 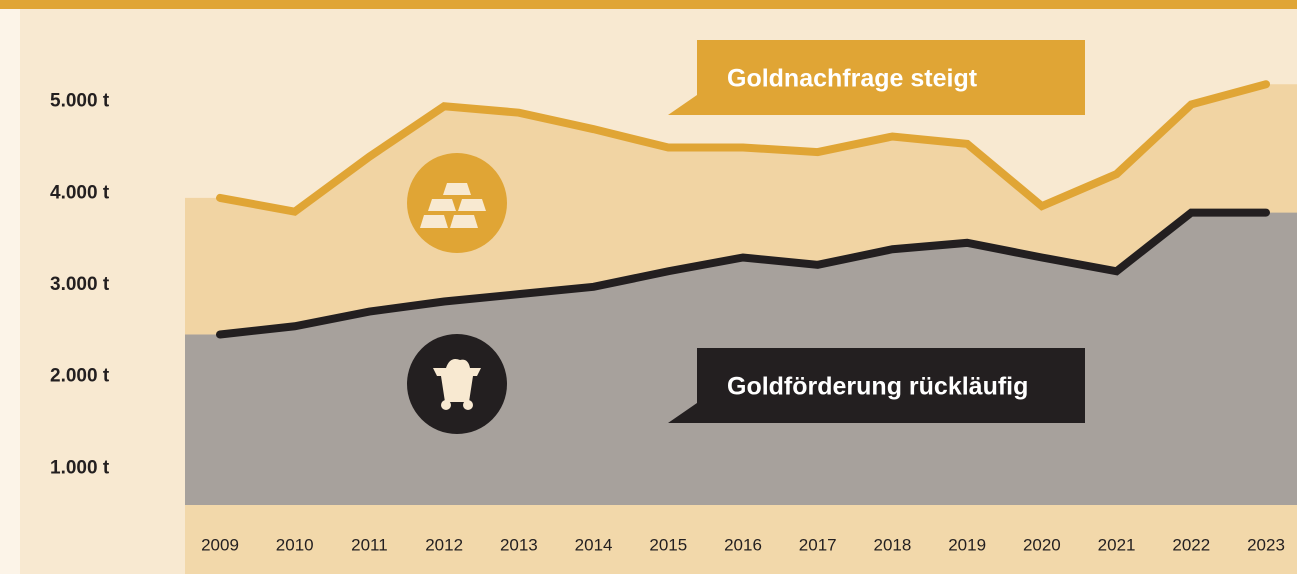 I want to click on x-tick-label: 2012, so click(x=444, y=544).